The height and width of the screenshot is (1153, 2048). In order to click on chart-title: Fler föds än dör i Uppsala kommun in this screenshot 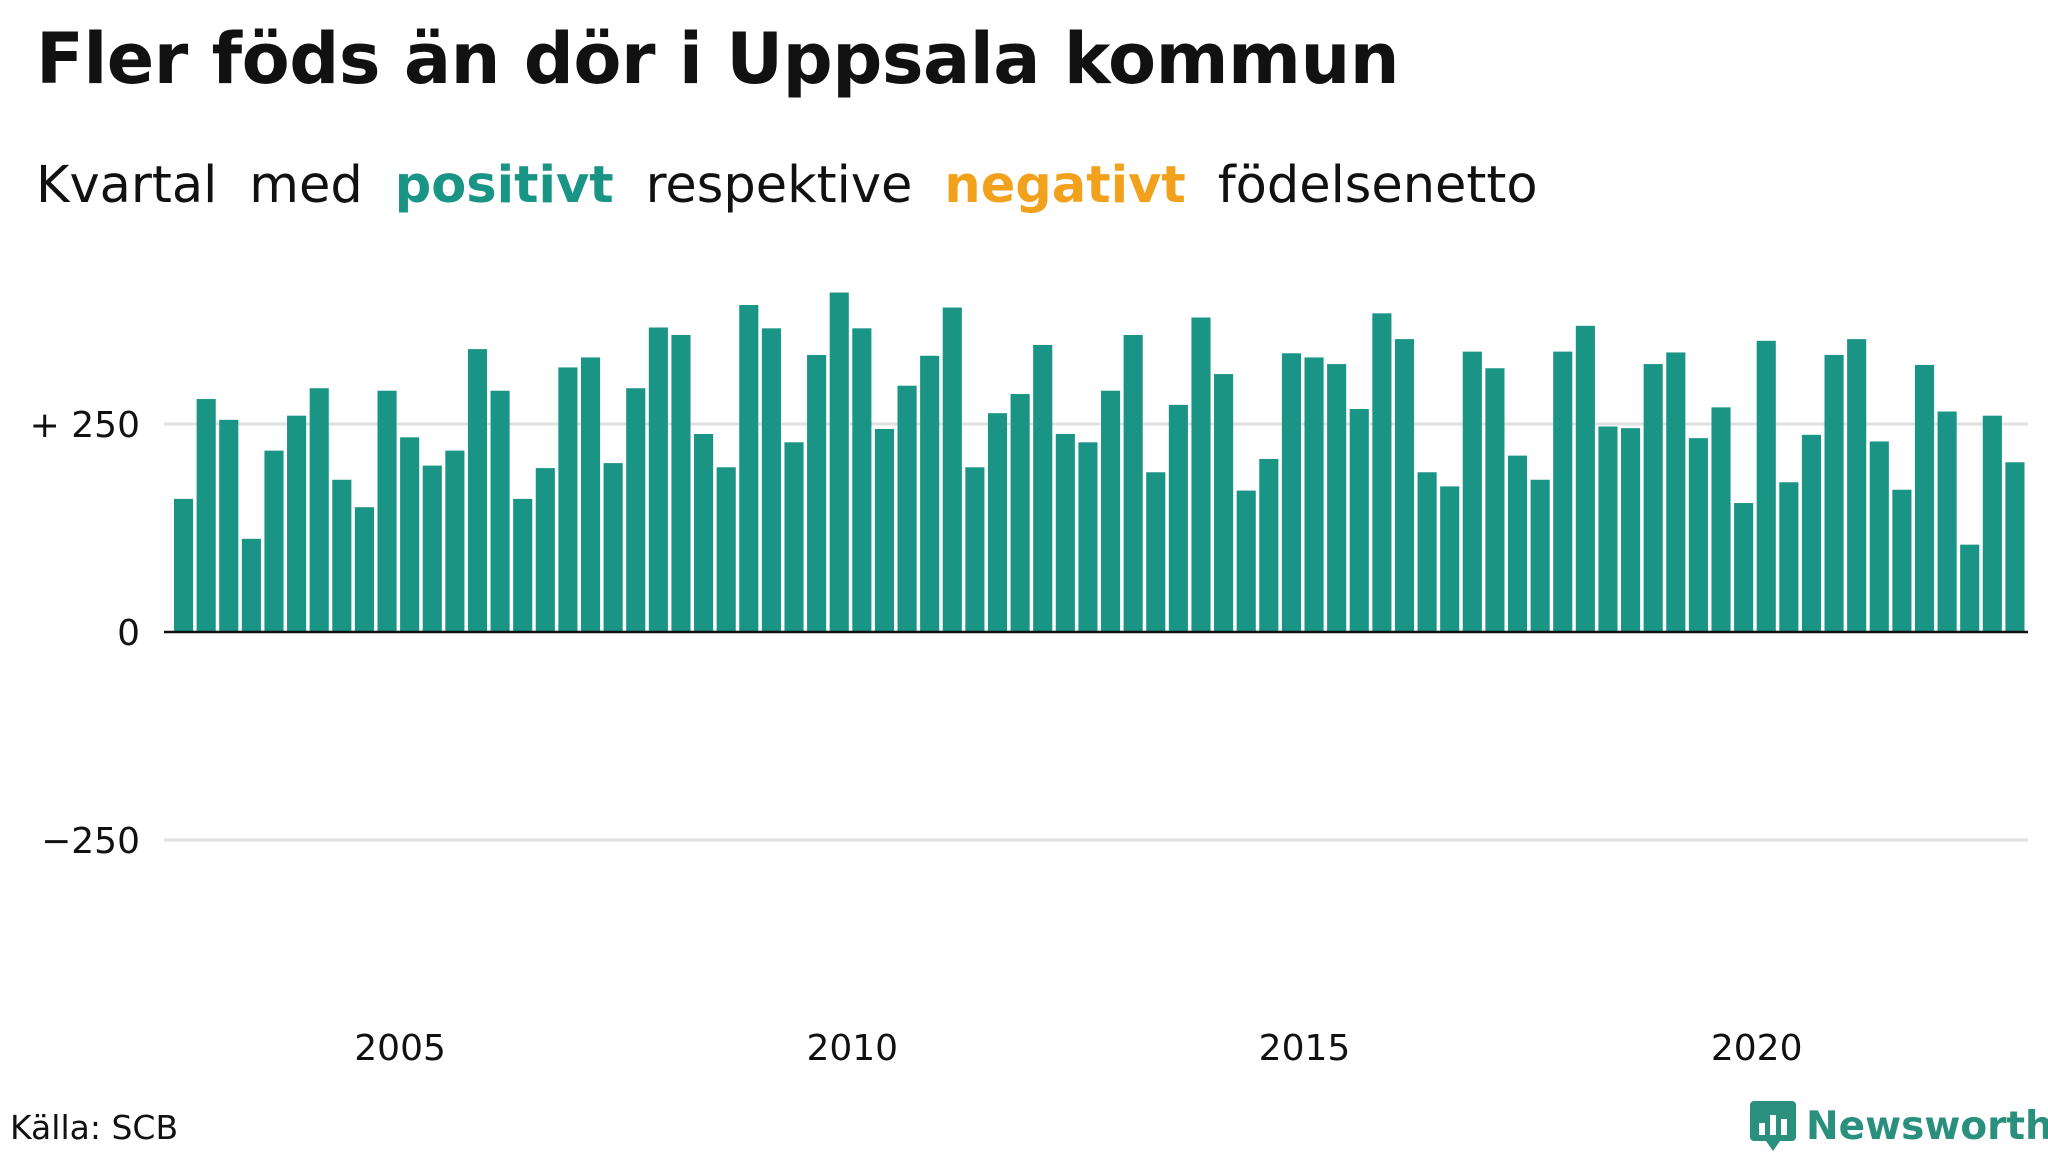, I will do `click(718, 59)`.